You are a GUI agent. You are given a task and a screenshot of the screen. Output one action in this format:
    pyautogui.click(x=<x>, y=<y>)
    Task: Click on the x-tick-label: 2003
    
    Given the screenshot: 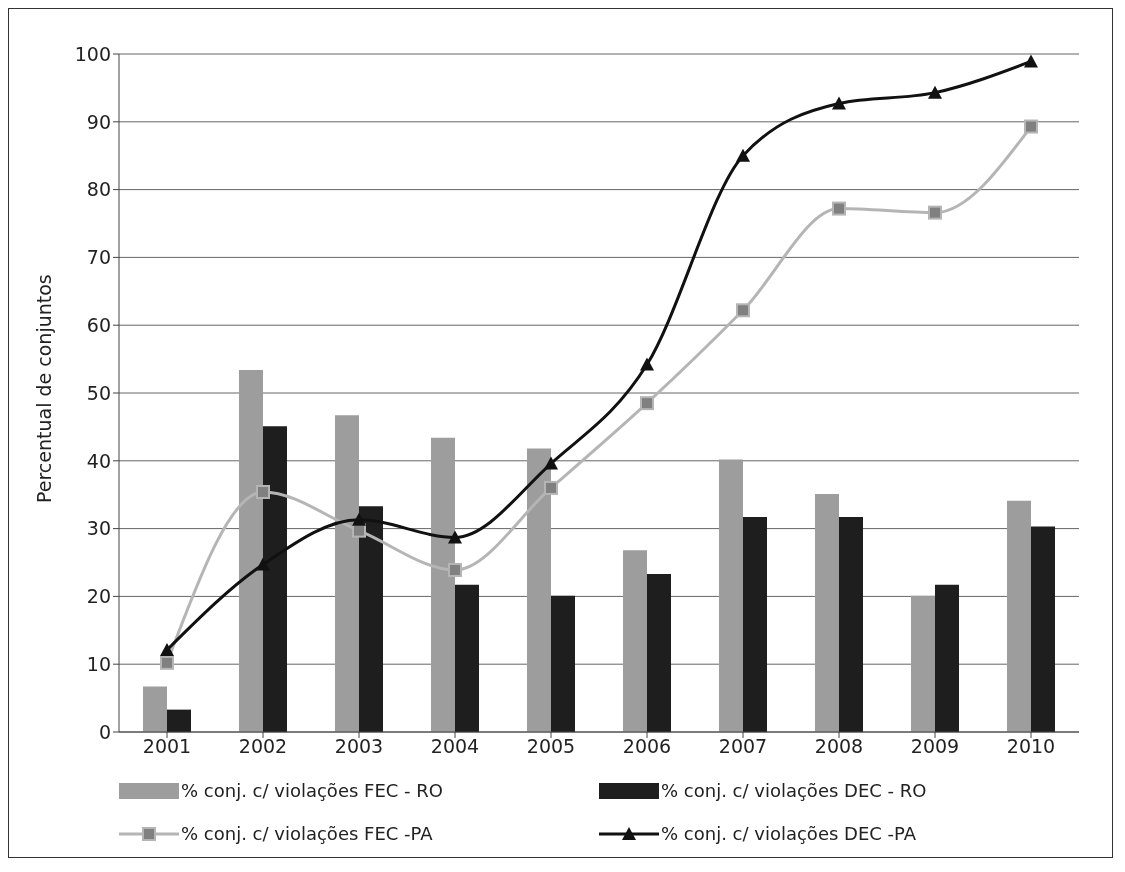 What is the action you would take?
    pyautogui.click(x=359, y=746)
    